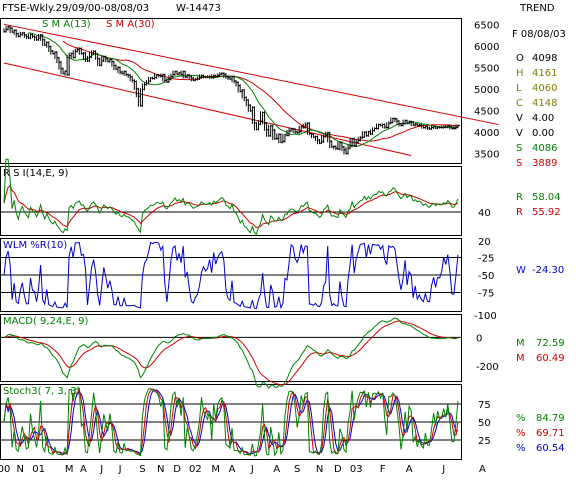 This screenshot has width=576, height=484. What do you see at coordinates (5, 469) in the screenshot?
I see `x-month-label: 00` at bounding box center [5, 469].